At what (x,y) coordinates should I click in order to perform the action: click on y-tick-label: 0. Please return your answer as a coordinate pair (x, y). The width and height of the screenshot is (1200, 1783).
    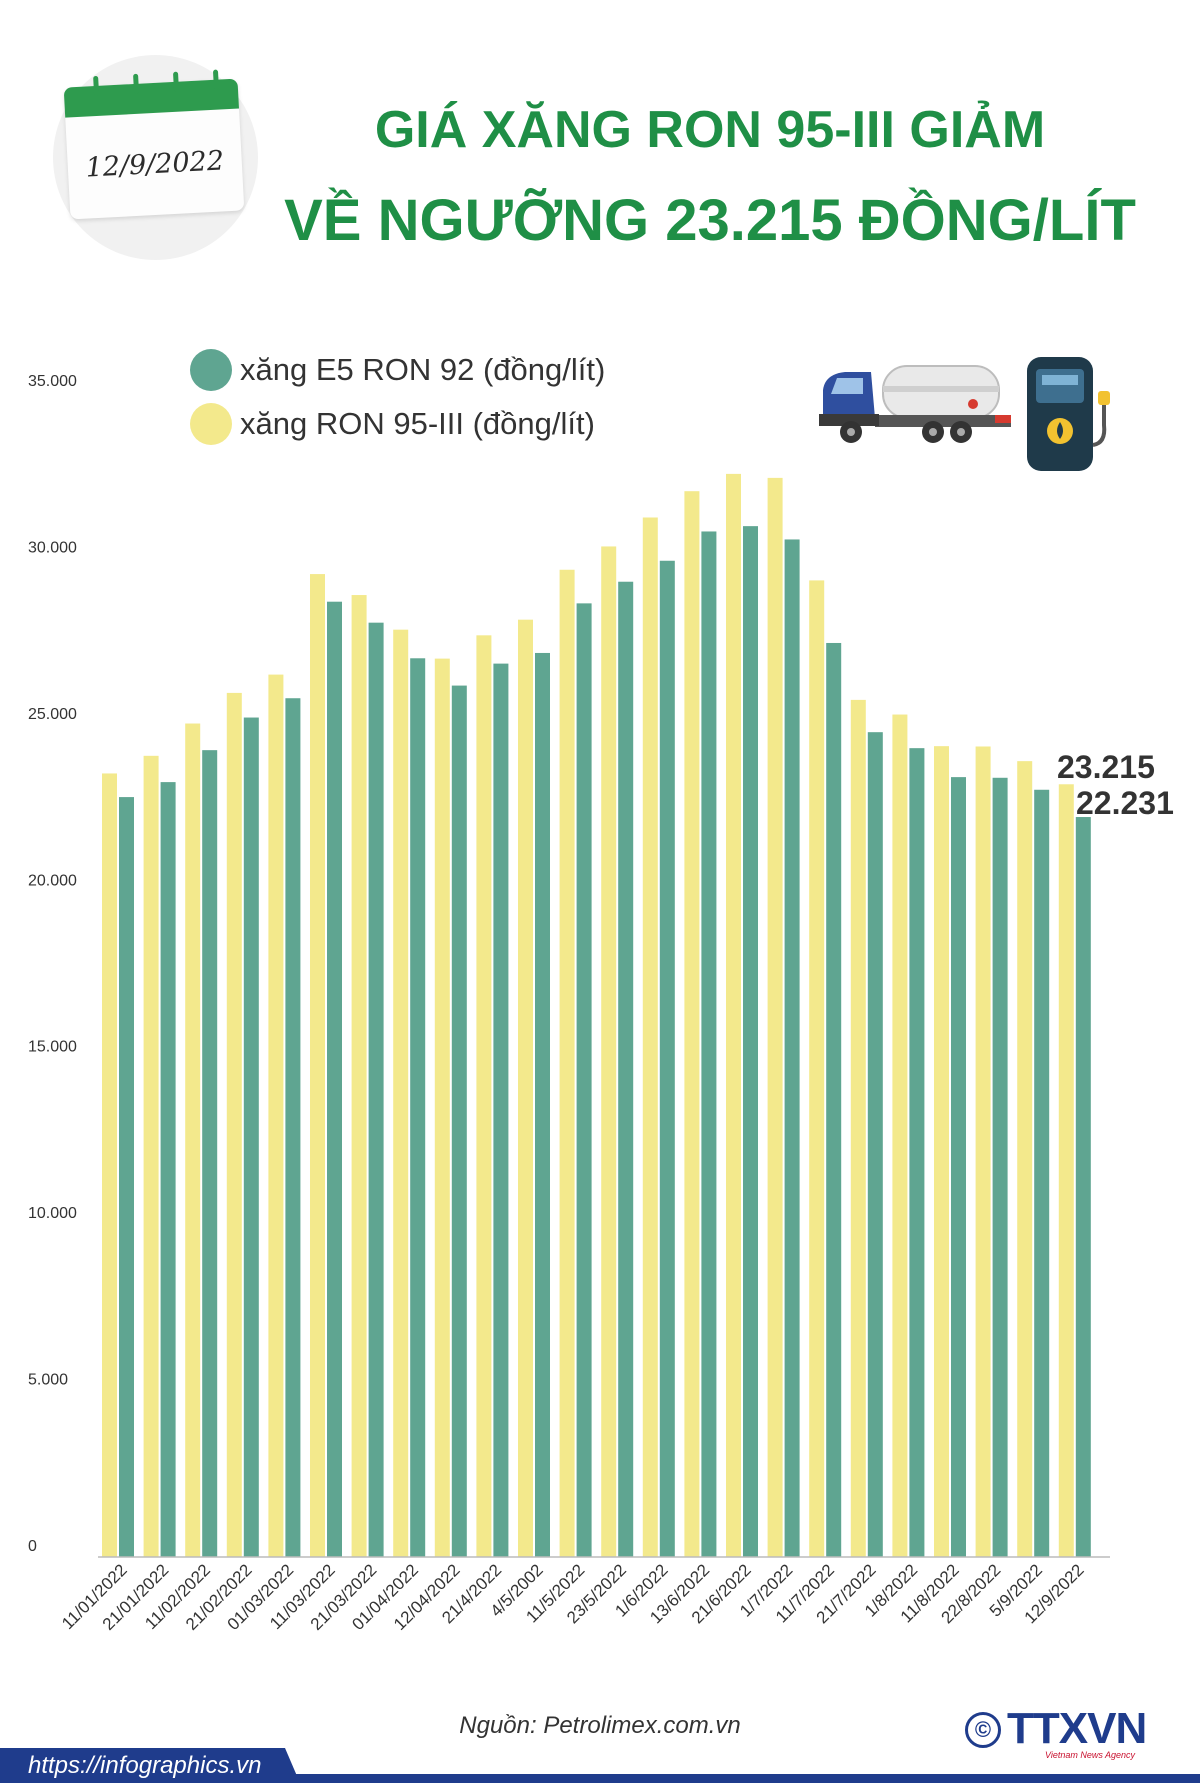
    Looking at the image, I should click on (32, 1546).